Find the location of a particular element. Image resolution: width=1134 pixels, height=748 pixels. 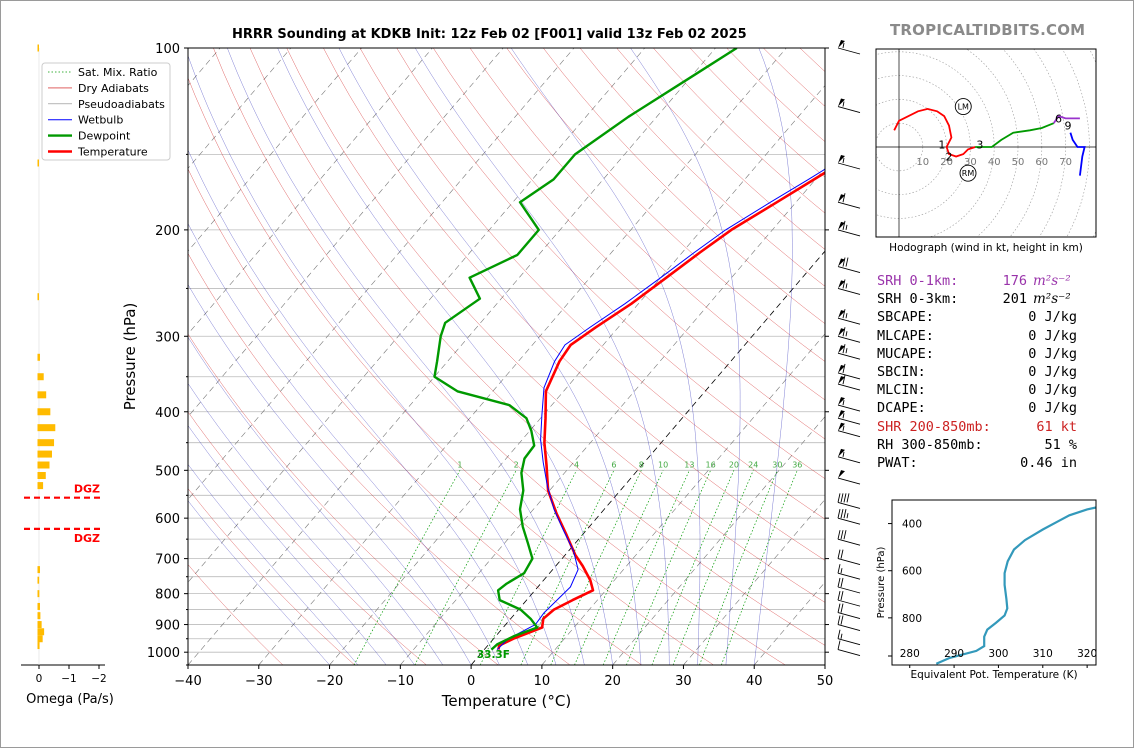

stat-value: 61 kt is located at coordinates (1056, 426).